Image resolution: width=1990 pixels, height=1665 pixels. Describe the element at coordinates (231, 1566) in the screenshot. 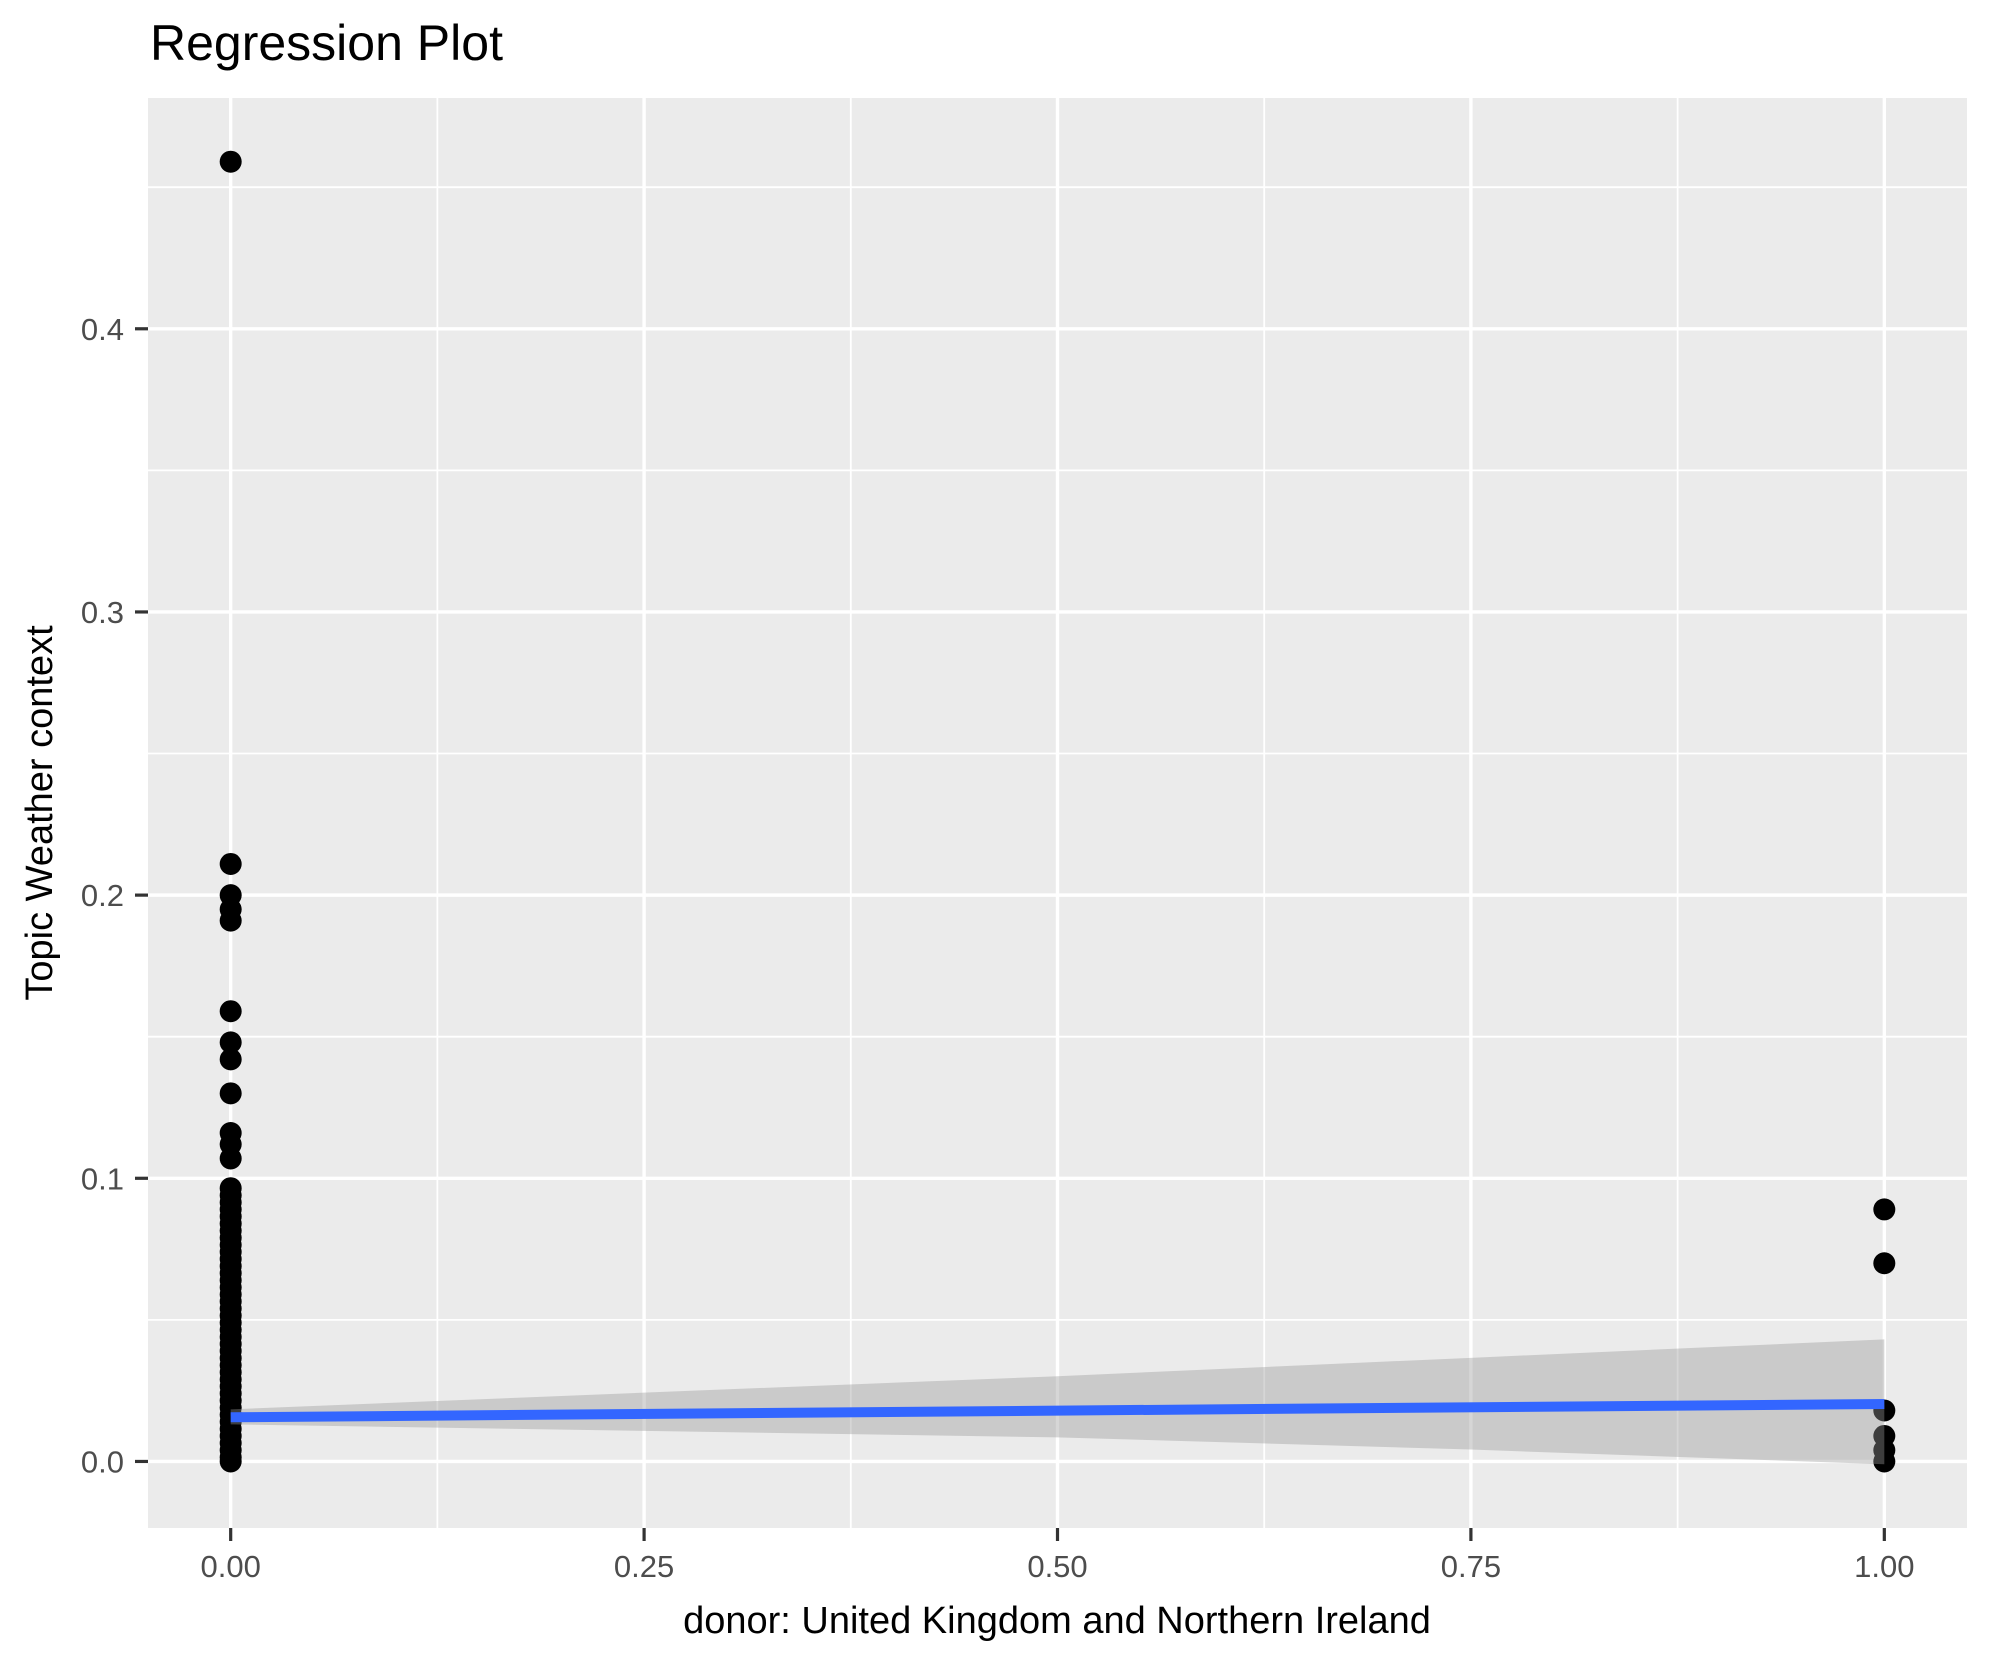

I see `x-tick-label: 0.00` at that location.